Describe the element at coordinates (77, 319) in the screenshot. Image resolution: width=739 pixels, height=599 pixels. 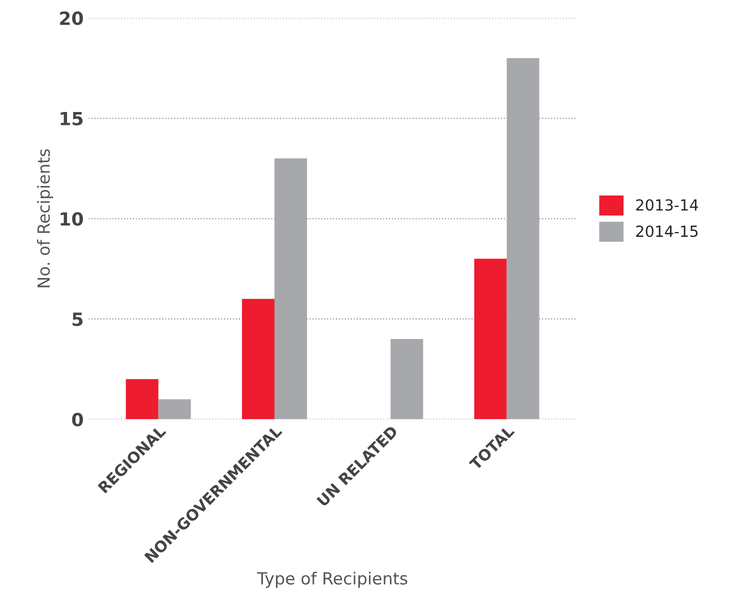
I see `y-tick-label: 5` at that location.